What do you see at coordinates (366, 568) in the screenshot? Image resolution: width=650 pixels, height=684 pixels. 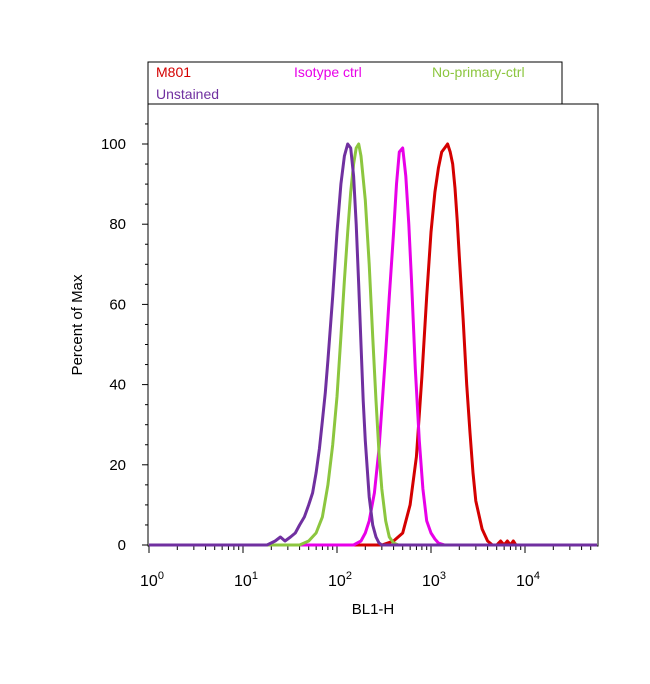 I see `x-axis: 10⁰ 10¹ 10² 10³ 10⁴` at bounding box center [366, 568].